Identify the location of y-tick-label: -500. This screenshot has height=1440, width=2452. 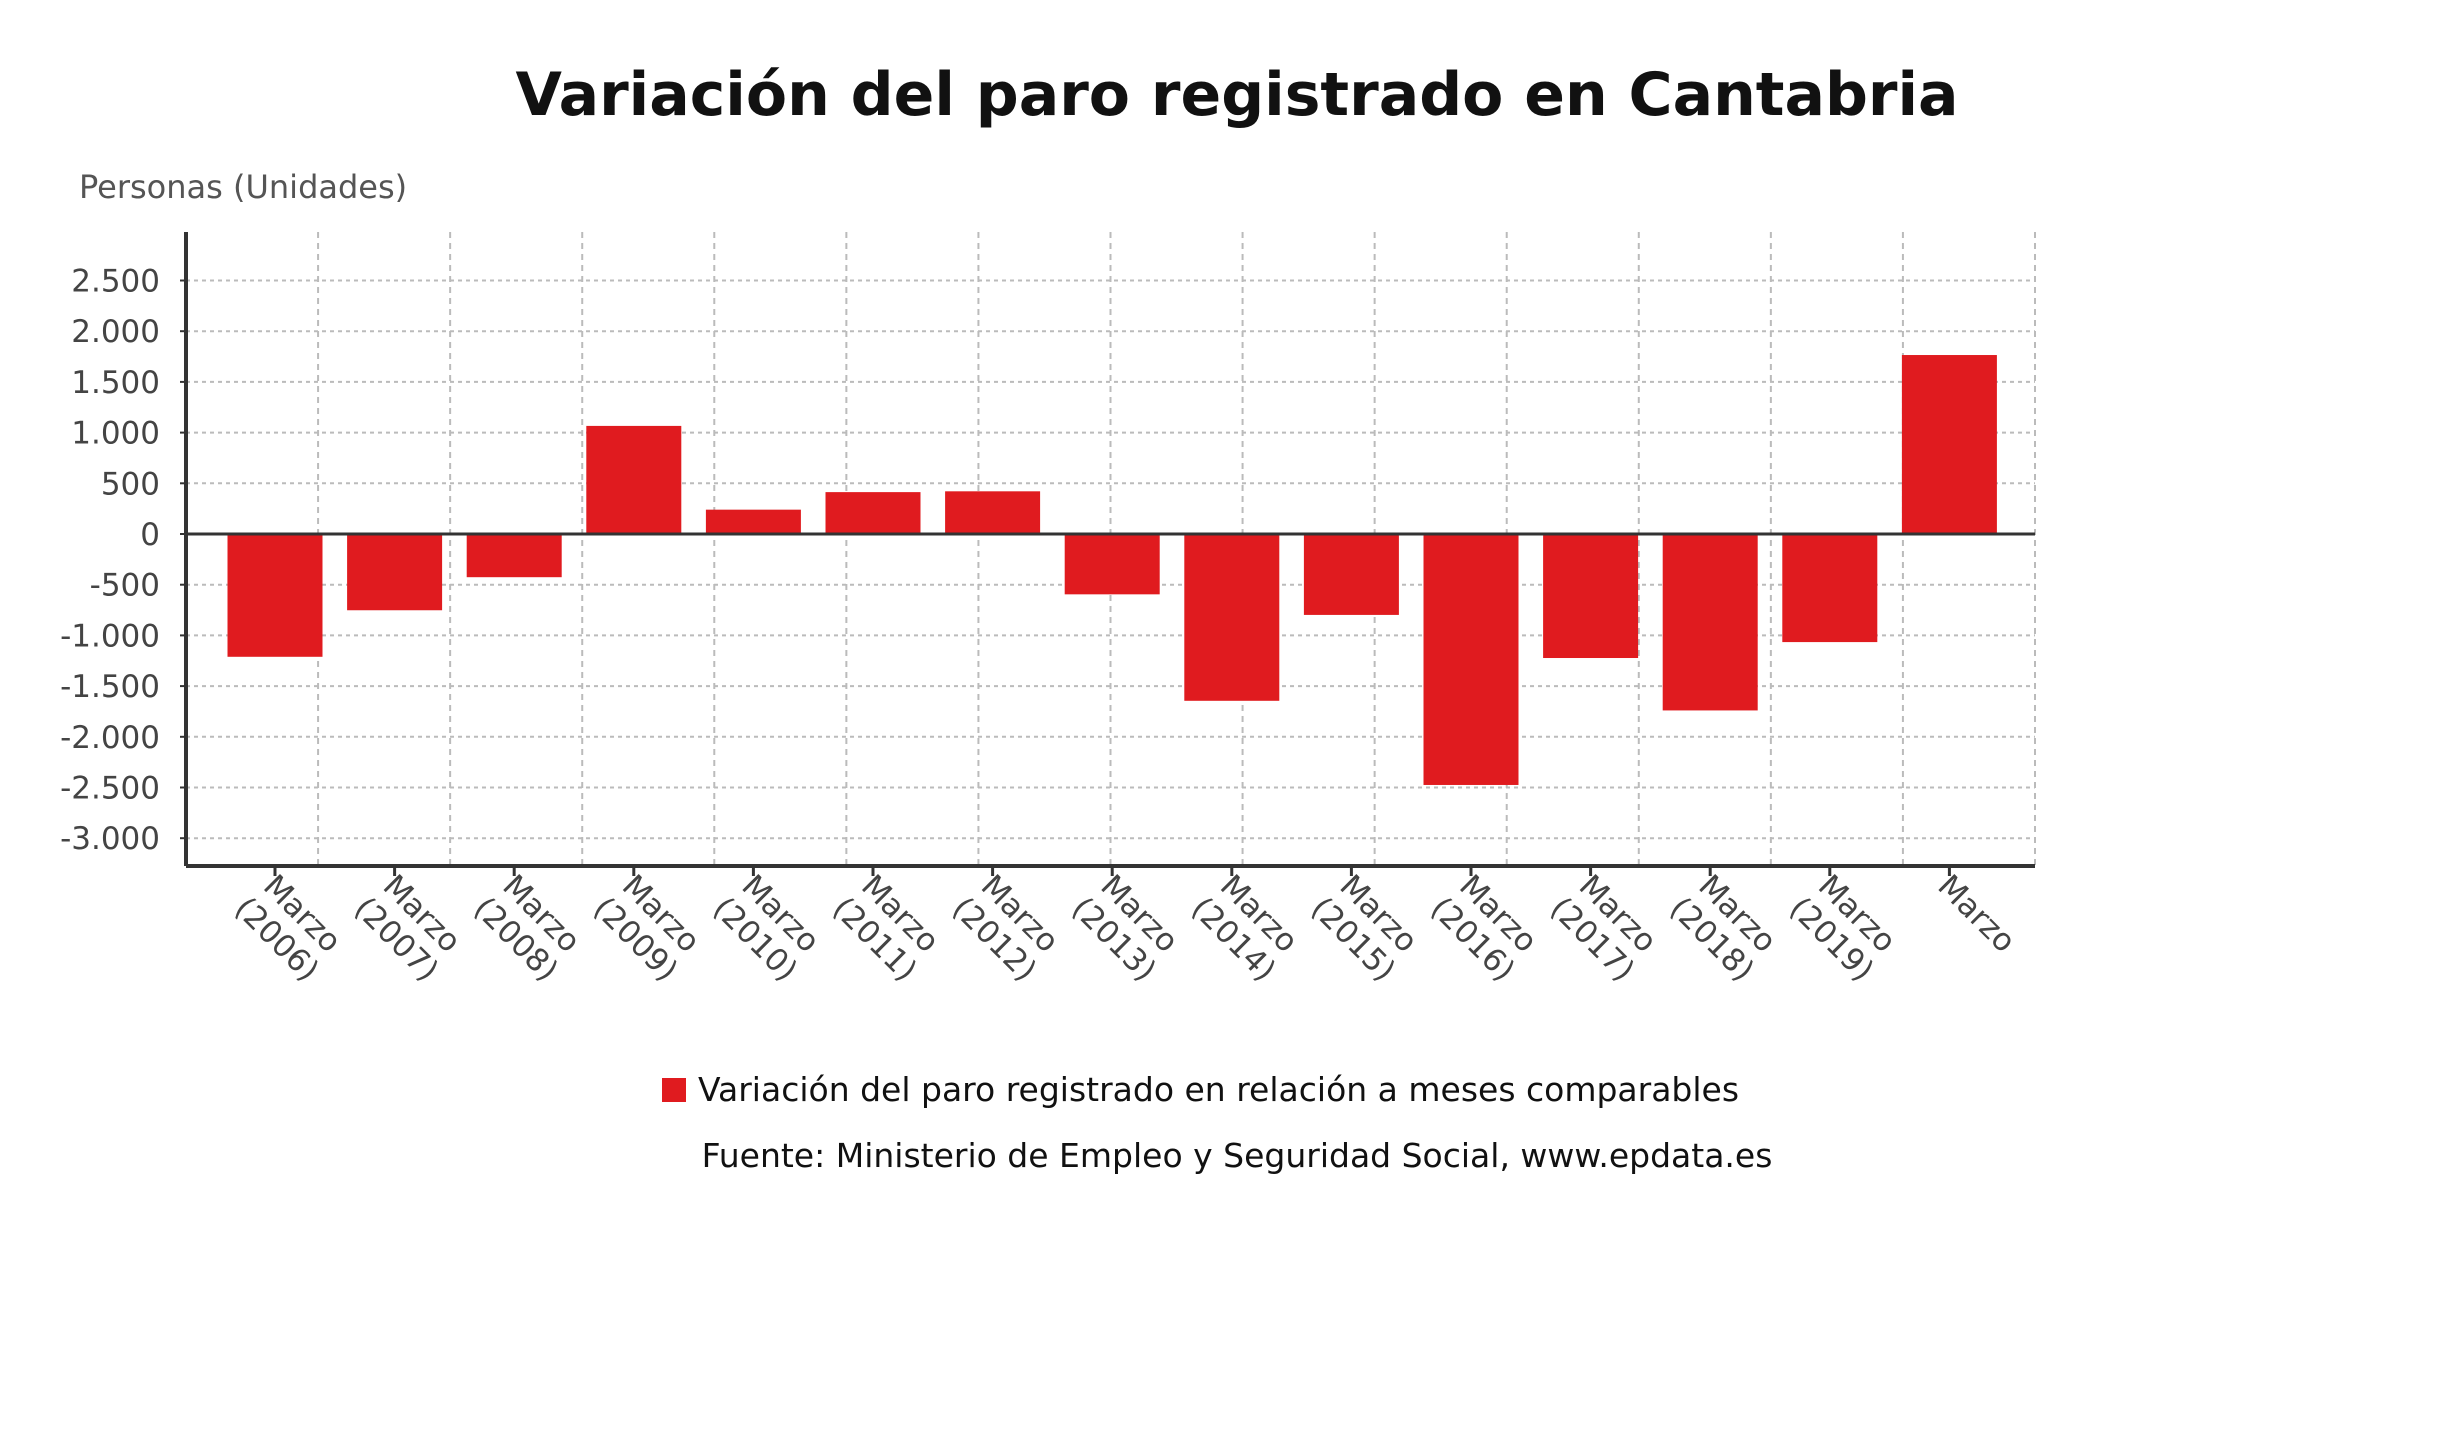
(125, 586).